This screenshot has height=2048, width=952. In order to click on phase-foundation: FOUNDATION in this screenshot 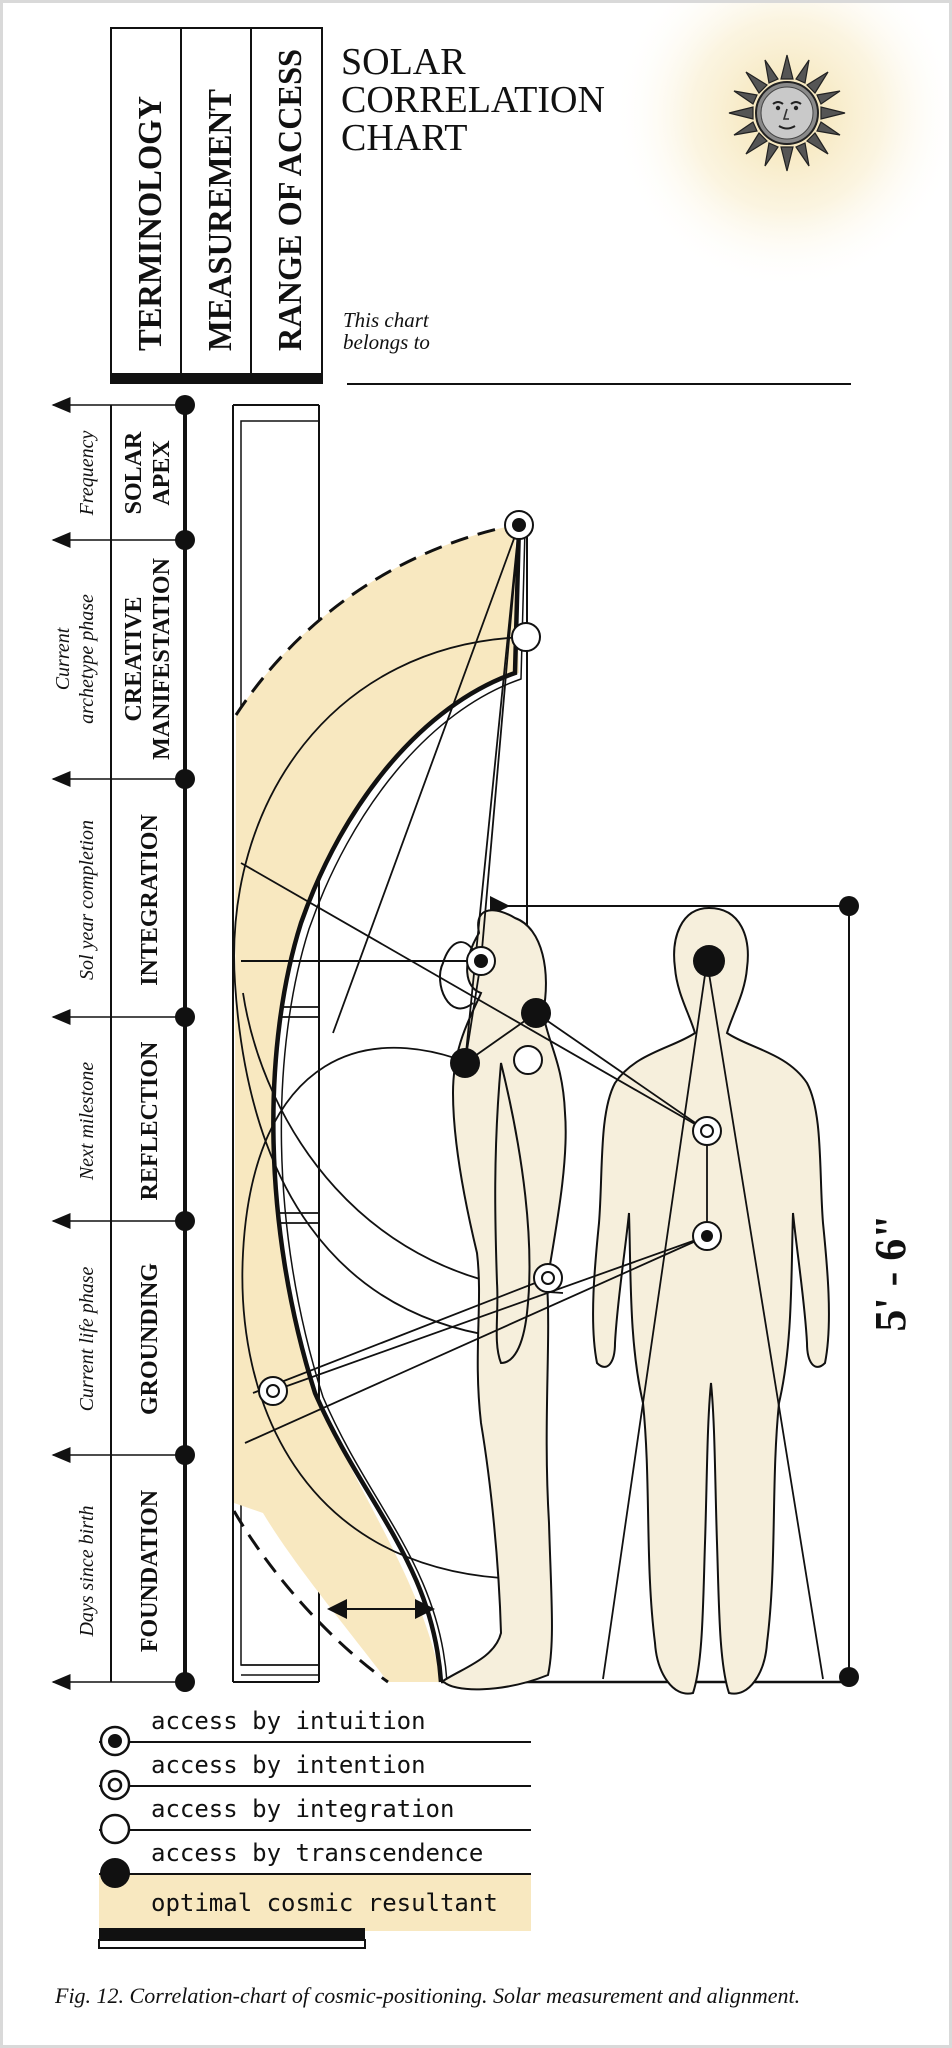, I will do `click(150, 1570)`.